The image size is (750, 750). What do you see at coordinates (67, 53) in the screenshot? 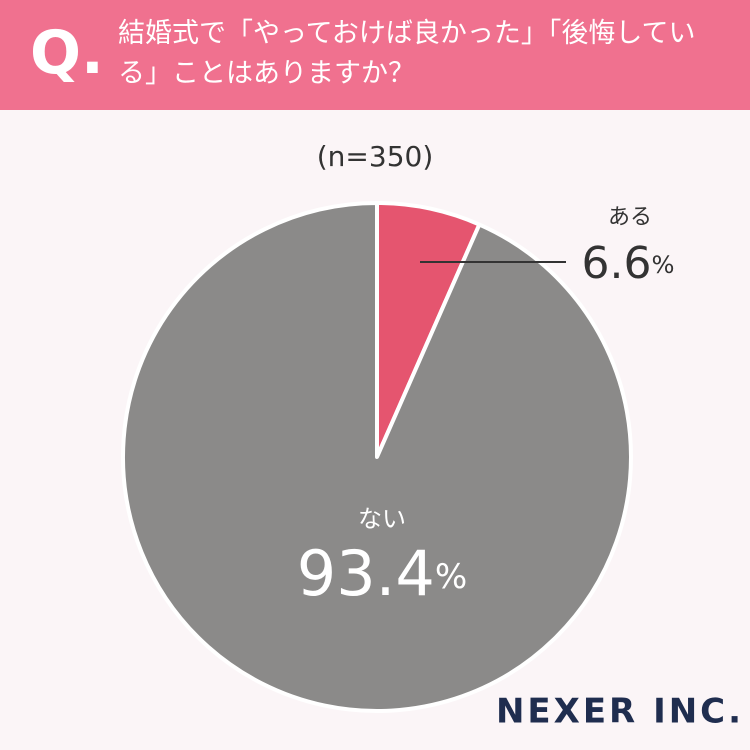
I see `q-mark: Q.` at bounding box center [67, 53].